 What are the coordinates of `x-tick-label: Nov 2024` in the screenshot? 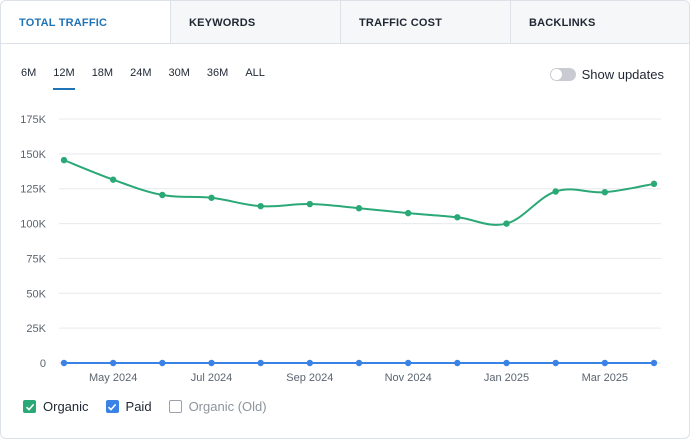 It's located at (408, 378).